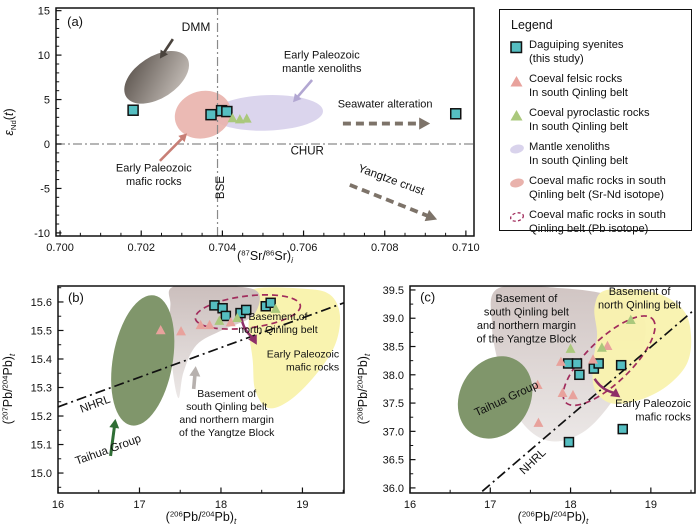  I want to click on y-tick-label: 39.5, so click(393, 291).